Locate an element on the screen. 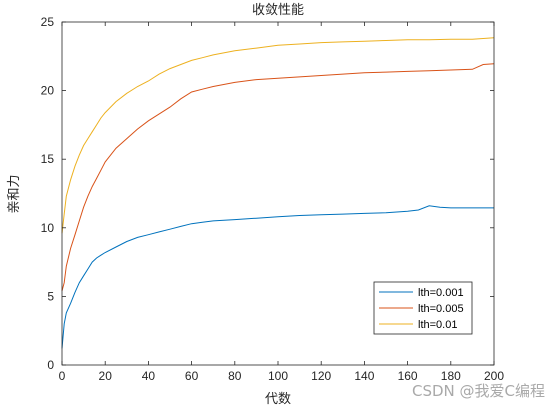  y-tick-label: 15 is located at coordinates (48, 159).